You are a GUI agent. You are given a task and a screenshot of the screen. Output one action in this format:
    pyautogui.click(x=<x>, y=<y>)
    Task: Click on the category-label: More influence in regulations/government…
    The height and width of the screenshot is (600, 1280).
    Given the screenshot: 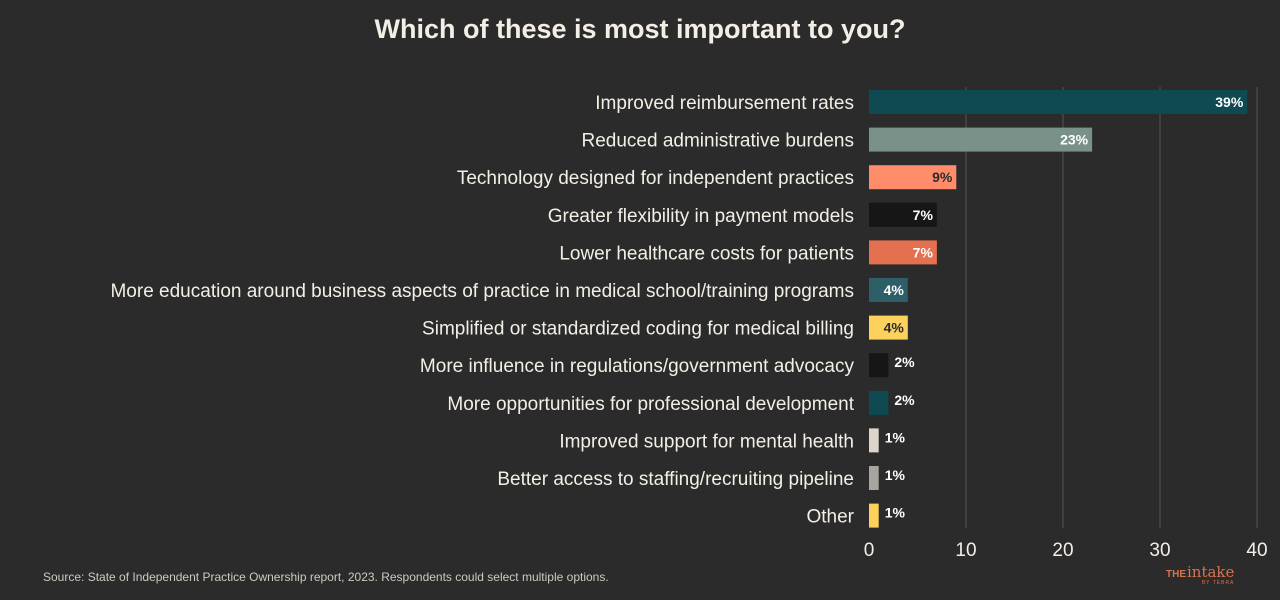 What is the action you would take?
    pyautogui.click(x=637, y=366)
    